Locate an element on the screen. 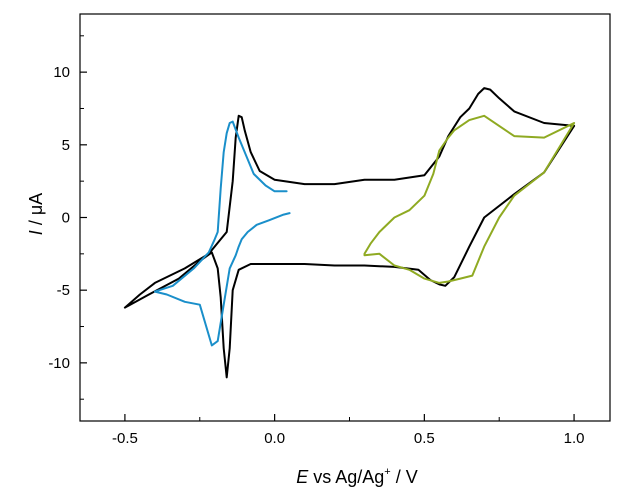  y-axis-title-italic: I is located at coordinates (36, 232).